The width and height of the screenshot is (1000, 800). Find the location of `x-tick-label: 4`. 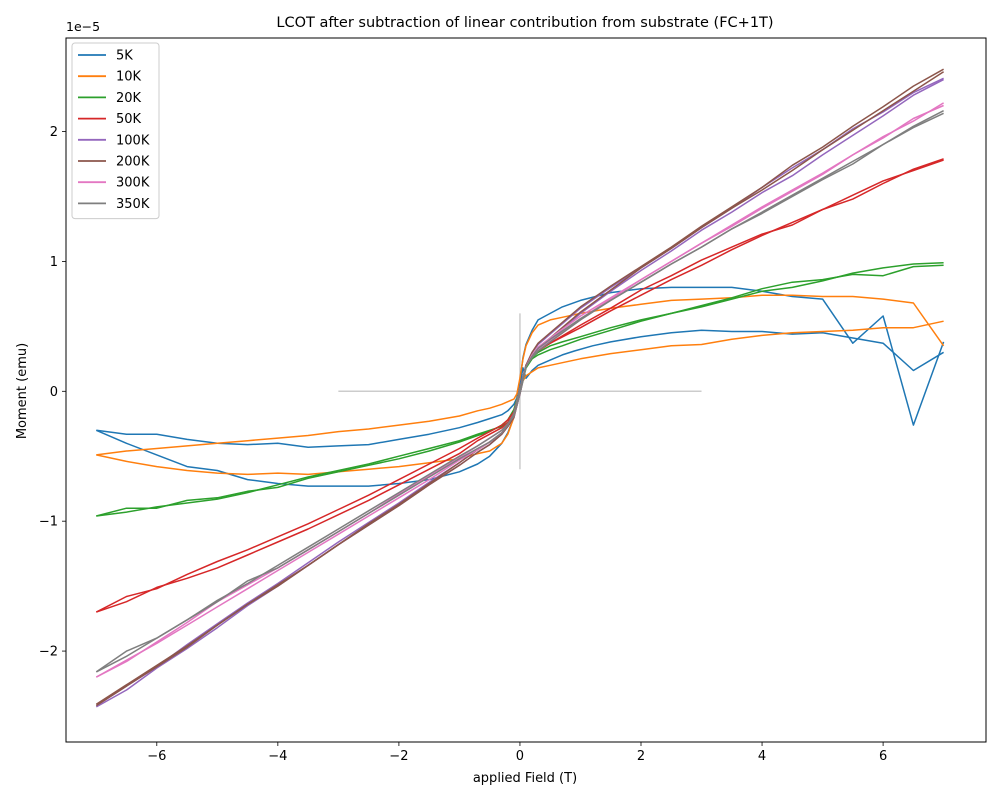

x-tick-label: 4 is located at coordinates (762, 756).